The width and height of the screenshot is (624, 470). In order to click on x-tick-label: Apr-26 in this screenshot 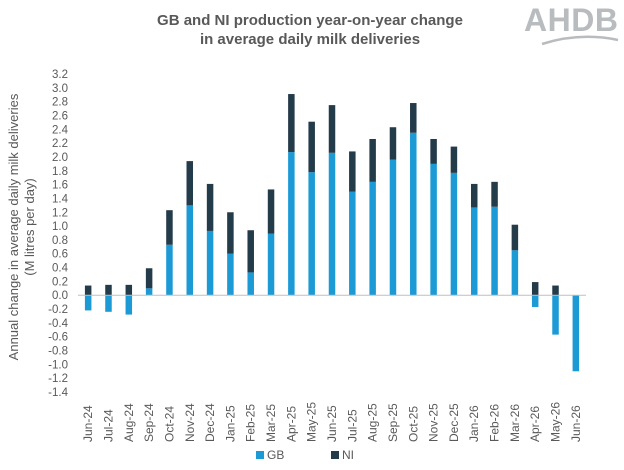, I will do `click(535, 424)`.